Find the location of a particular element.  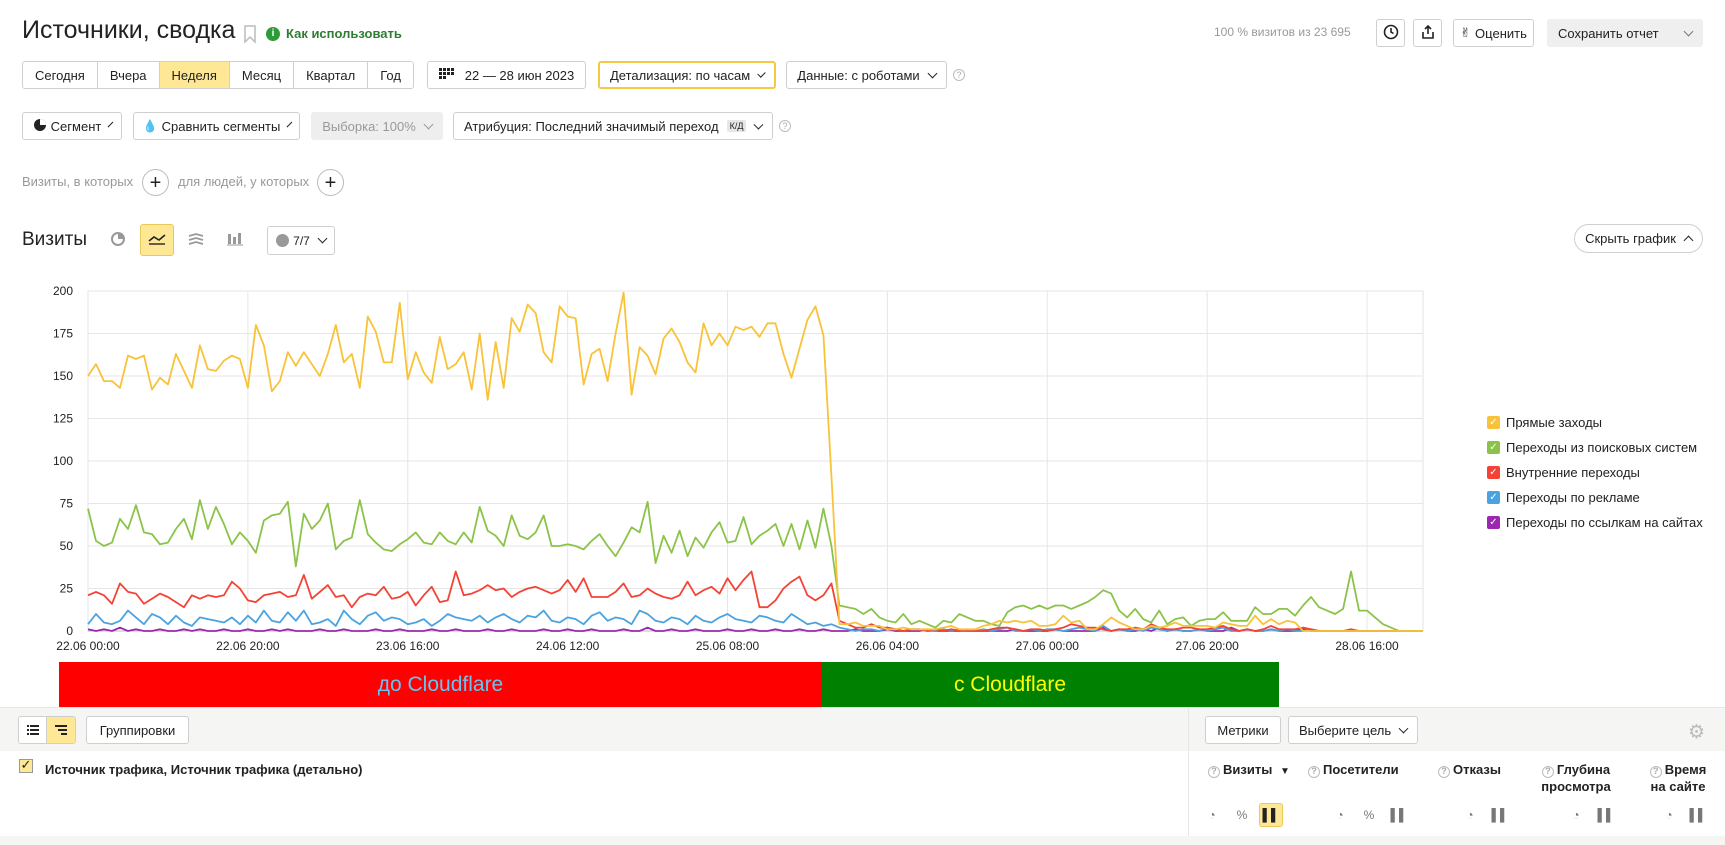

bounces-bar-toggle: ▌▌ is located at coordinates (1500, 815).